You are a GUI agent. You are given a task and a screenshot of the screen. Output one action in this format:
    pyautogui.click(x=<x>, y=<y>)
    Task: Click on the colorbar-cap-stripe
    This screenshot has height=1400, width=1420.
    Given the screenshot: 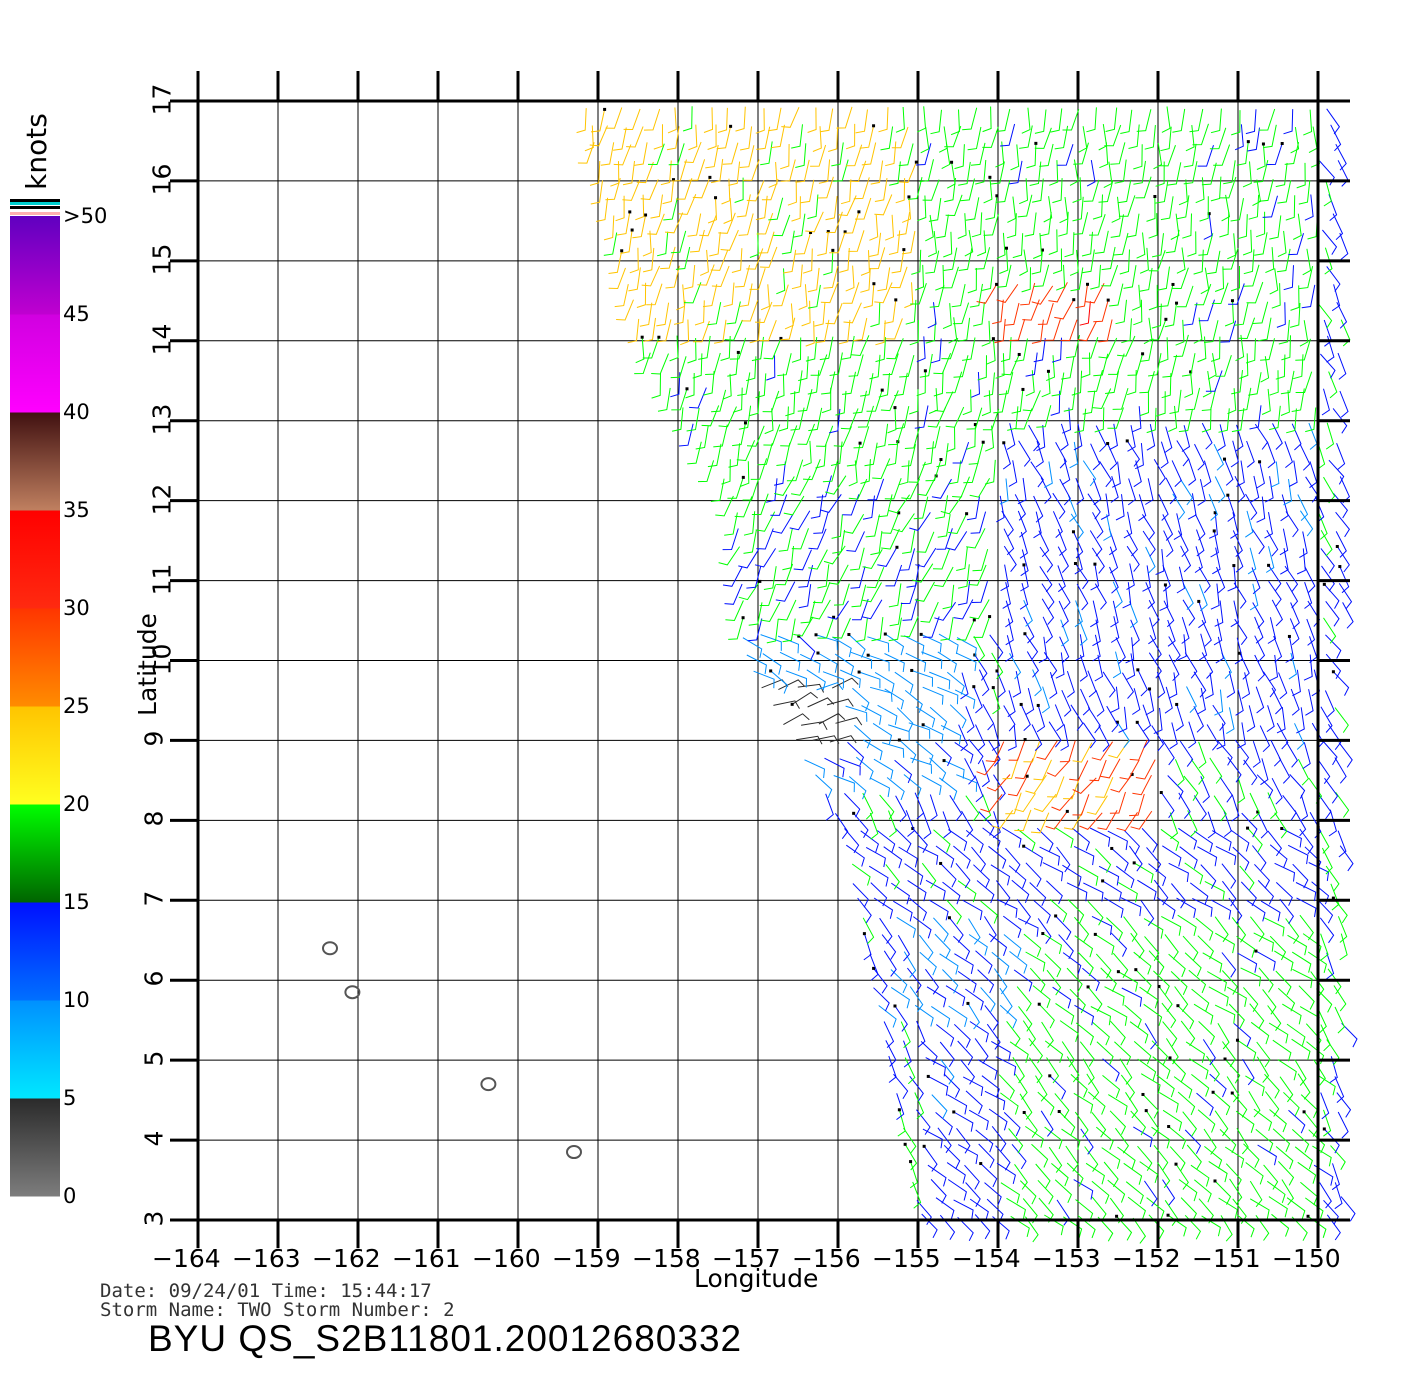 What is the action you would take?
    pyautogui.click(x=35, y=210)
    